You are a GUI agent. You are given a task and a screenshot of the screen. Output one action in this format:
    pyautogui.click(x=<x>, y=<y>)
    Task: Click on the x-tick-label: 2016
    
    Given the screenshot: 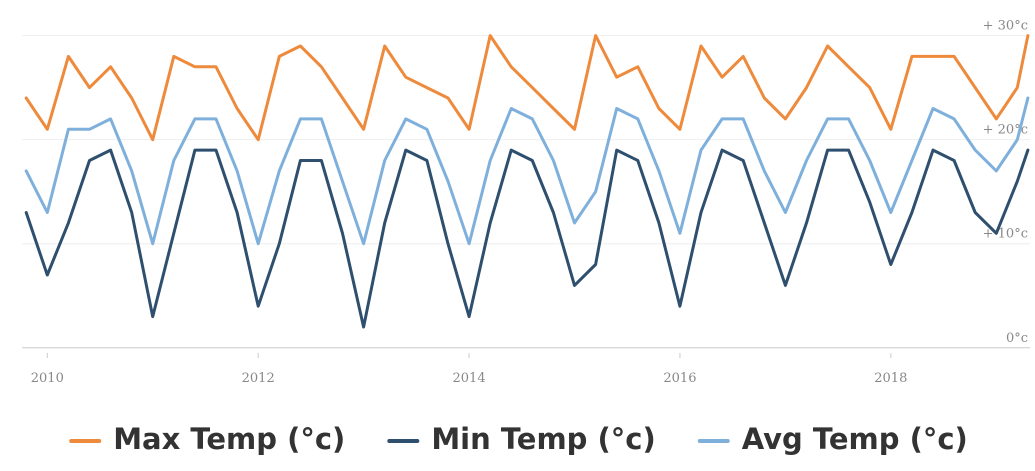 What is the action you would take?
    pyautogui.click(x=679, y=378)
    